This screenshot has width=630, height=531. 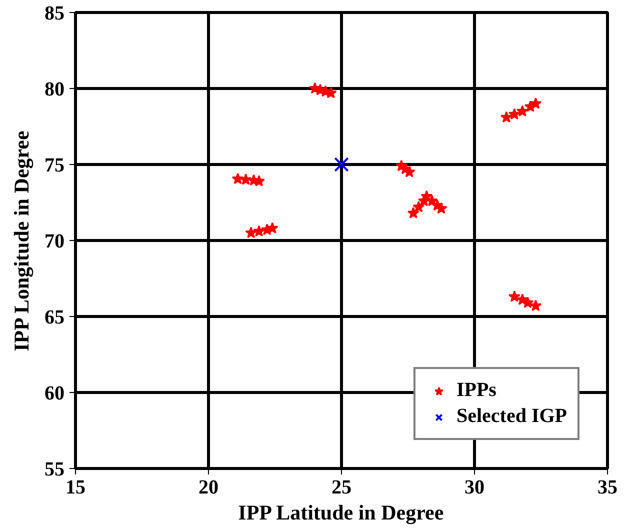 I want to click on y-tick-label: 65, so click(x=54, y=317).